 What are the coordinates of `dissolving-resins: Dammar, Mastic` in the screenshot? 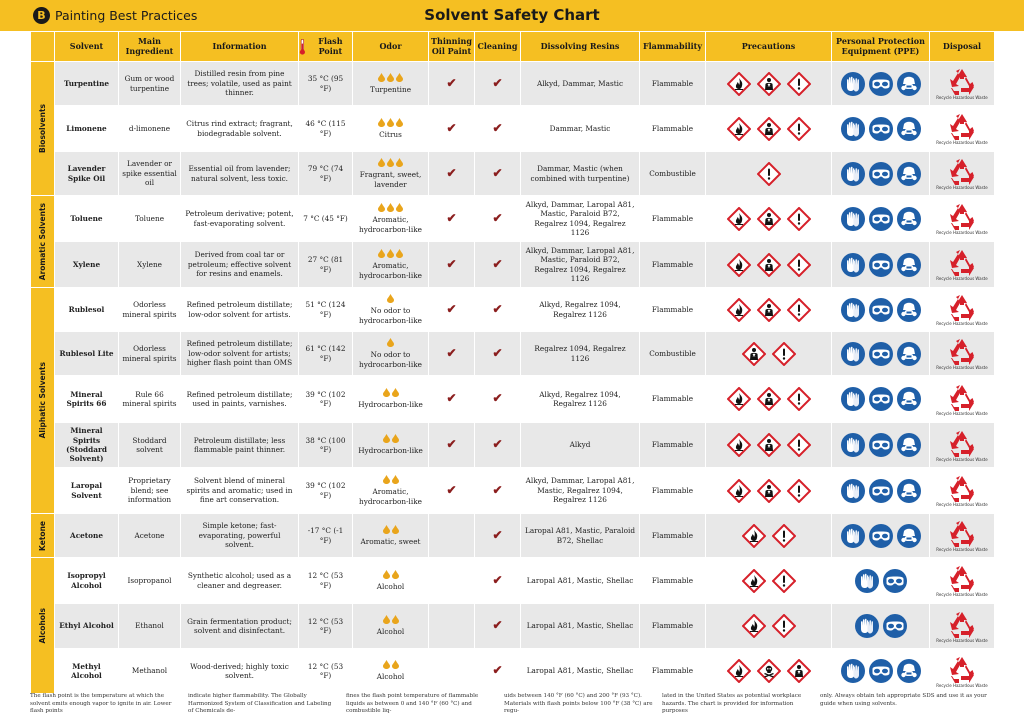 It's located at (580, 128).